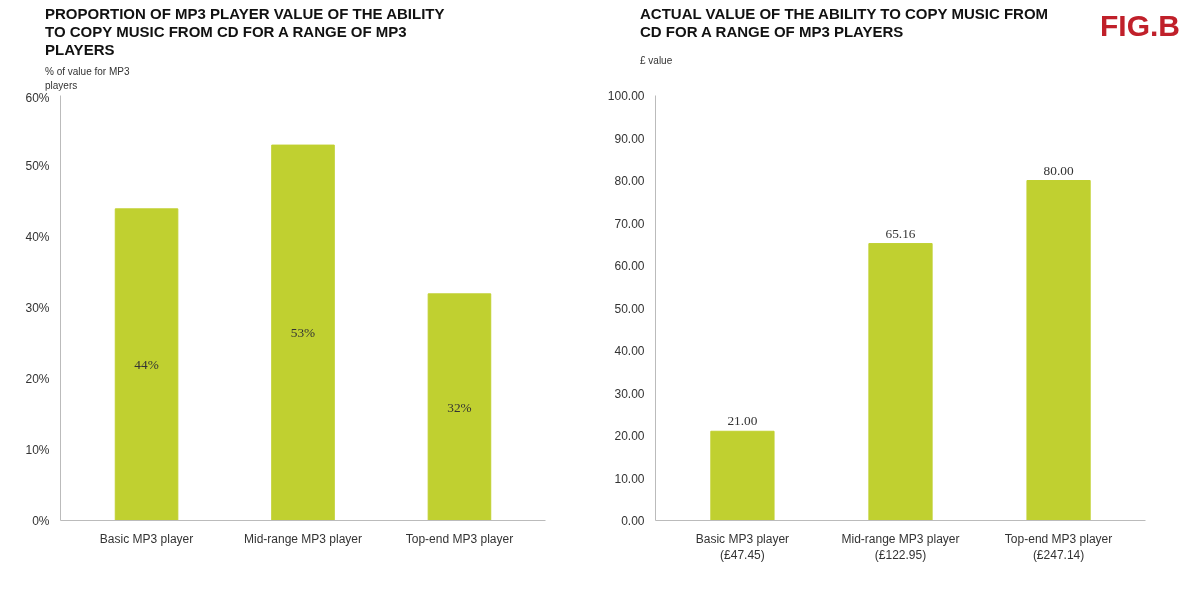 This screenshot has height=611, width=1201. I want to click on data-label: 53%, so click(303, 333).